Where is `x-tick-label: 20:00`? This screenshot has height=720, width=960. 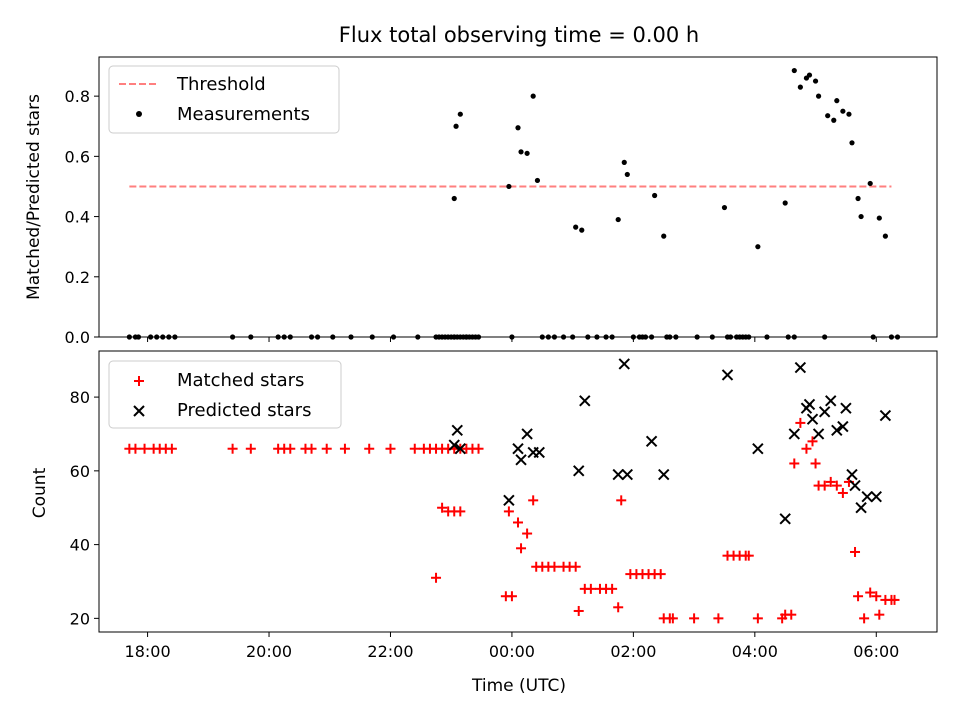 x-tick-label: 20:00 is located at coordinates (269, 651).